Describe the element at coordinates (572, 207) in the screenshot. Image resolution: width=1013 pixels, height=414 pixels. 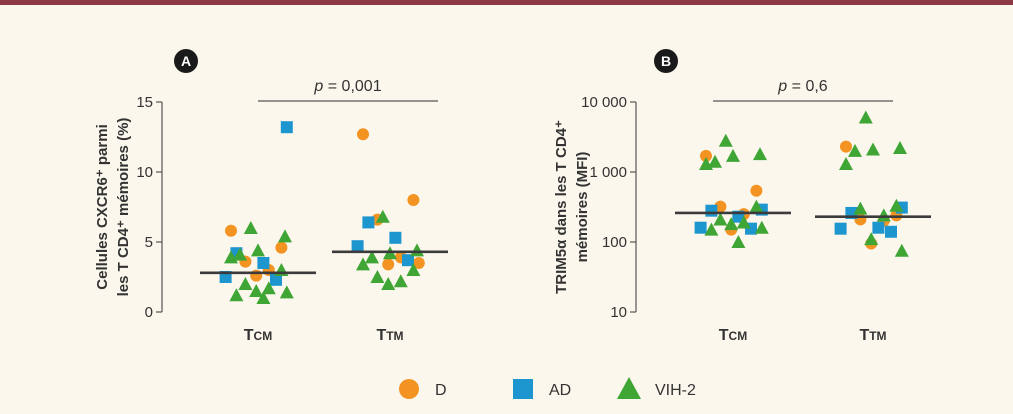
I see `y-axis-label: TRIM5α dans les T CD4⁺ mémoires (MFI)` at that location.